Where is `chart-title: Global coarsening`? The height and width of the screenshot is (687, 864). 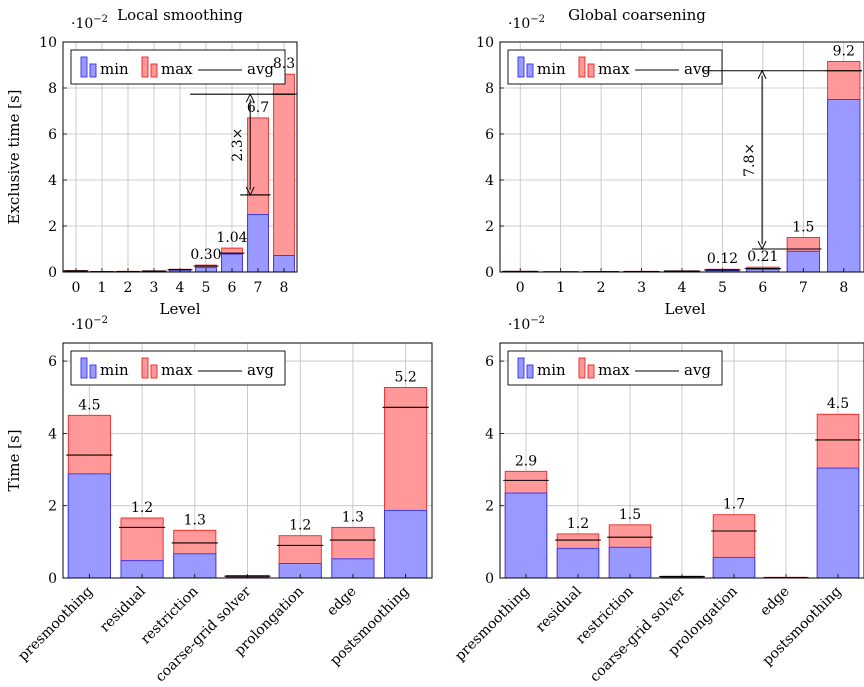 chart-title: Global coarsening is located at coordinates (637, 15).